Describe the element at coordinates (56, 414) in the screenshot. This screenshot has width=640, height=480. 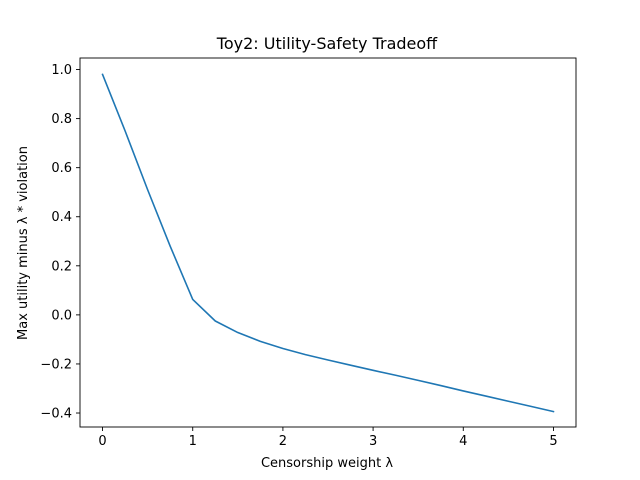
I see `y-tick-label: −0.4` at that location.